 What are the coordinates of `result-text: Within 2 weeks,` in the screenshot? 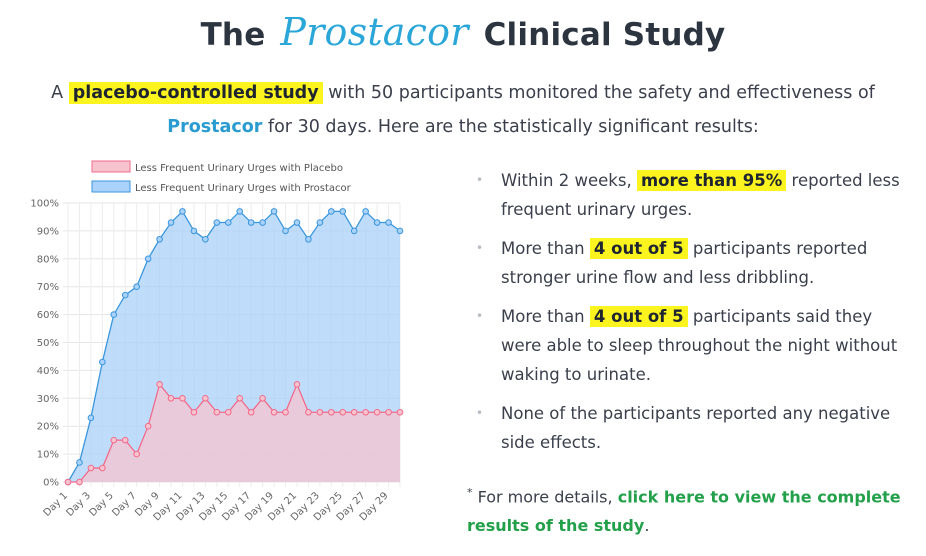 It's located at (566, 180).